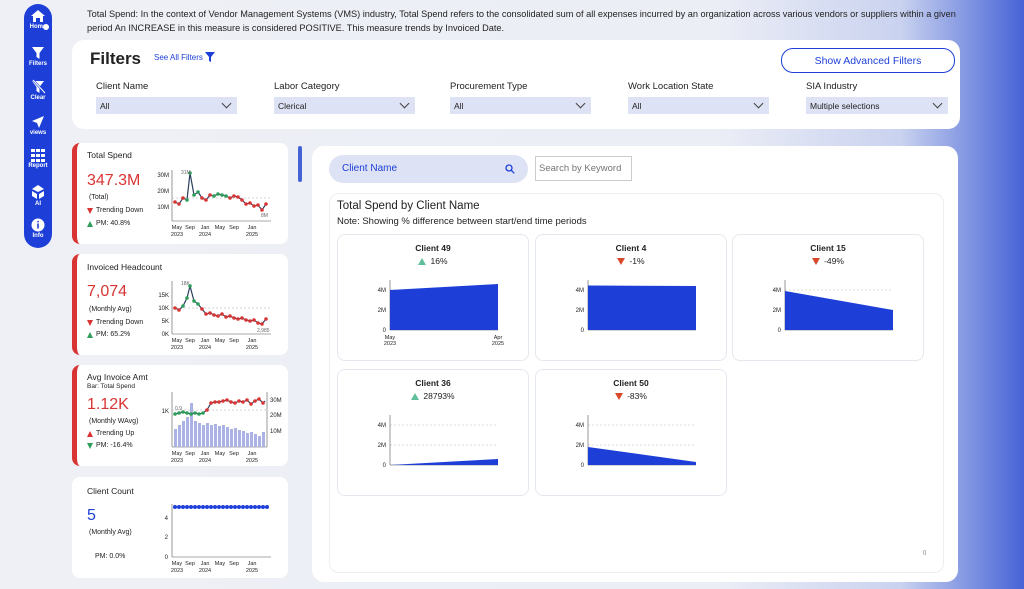  What do you see at coordinates (937, 103) in the screenshot?
I see `chevron-down-icon` at bounding box center [937, 103].